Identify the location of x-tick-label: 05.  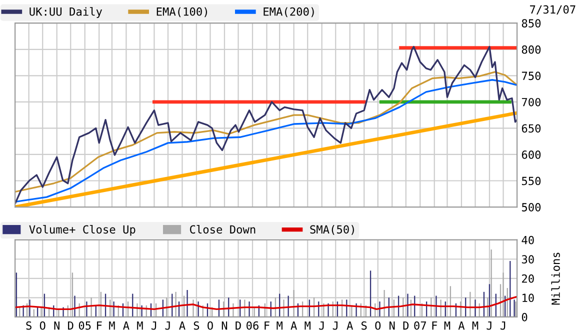
(84, 325).